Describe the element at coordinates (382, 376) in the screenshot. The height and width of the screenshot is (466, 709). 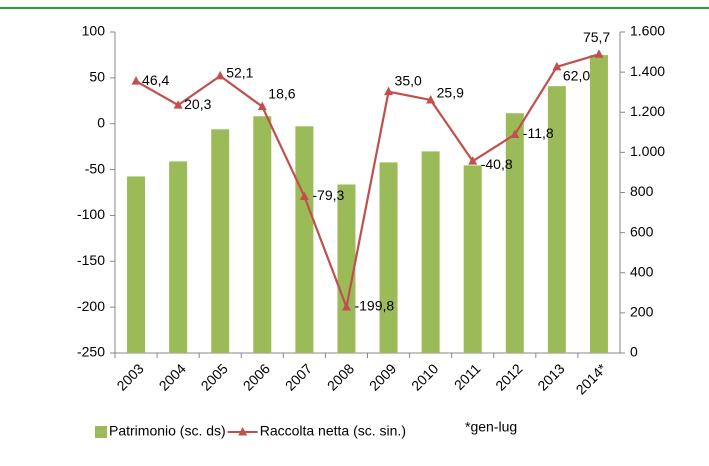
I see `x-tick-label: 2009` at that location.